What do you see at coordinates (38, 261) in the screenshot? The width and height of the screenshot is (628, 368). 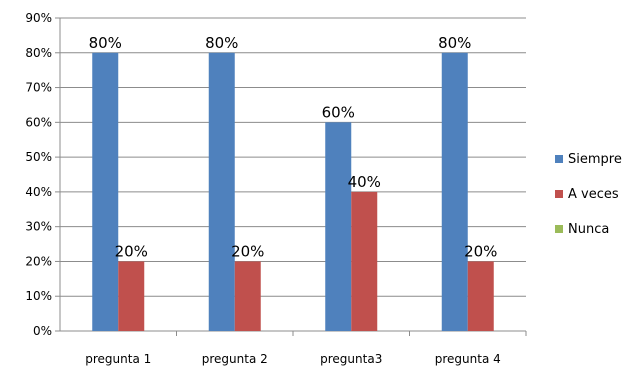 I see `y-tick-label: 20%` at bounding box center [38, 261].